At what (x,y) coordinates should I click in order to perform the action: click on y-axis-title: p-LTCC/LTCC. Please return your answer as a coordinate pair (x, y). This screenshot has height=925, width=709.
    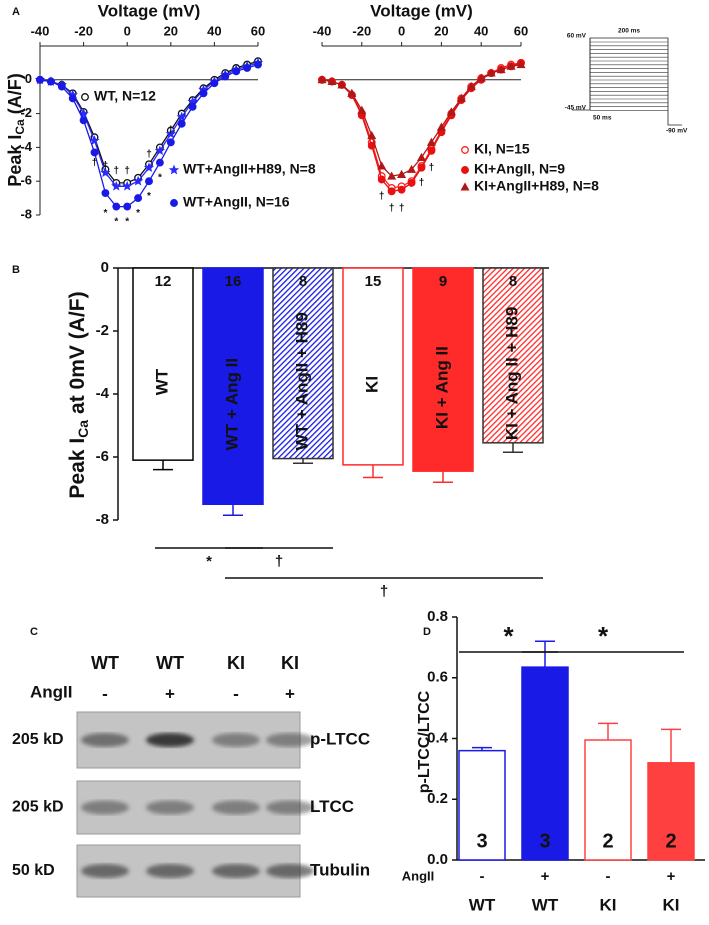
    Looking at the image, I should click on (424, 741).